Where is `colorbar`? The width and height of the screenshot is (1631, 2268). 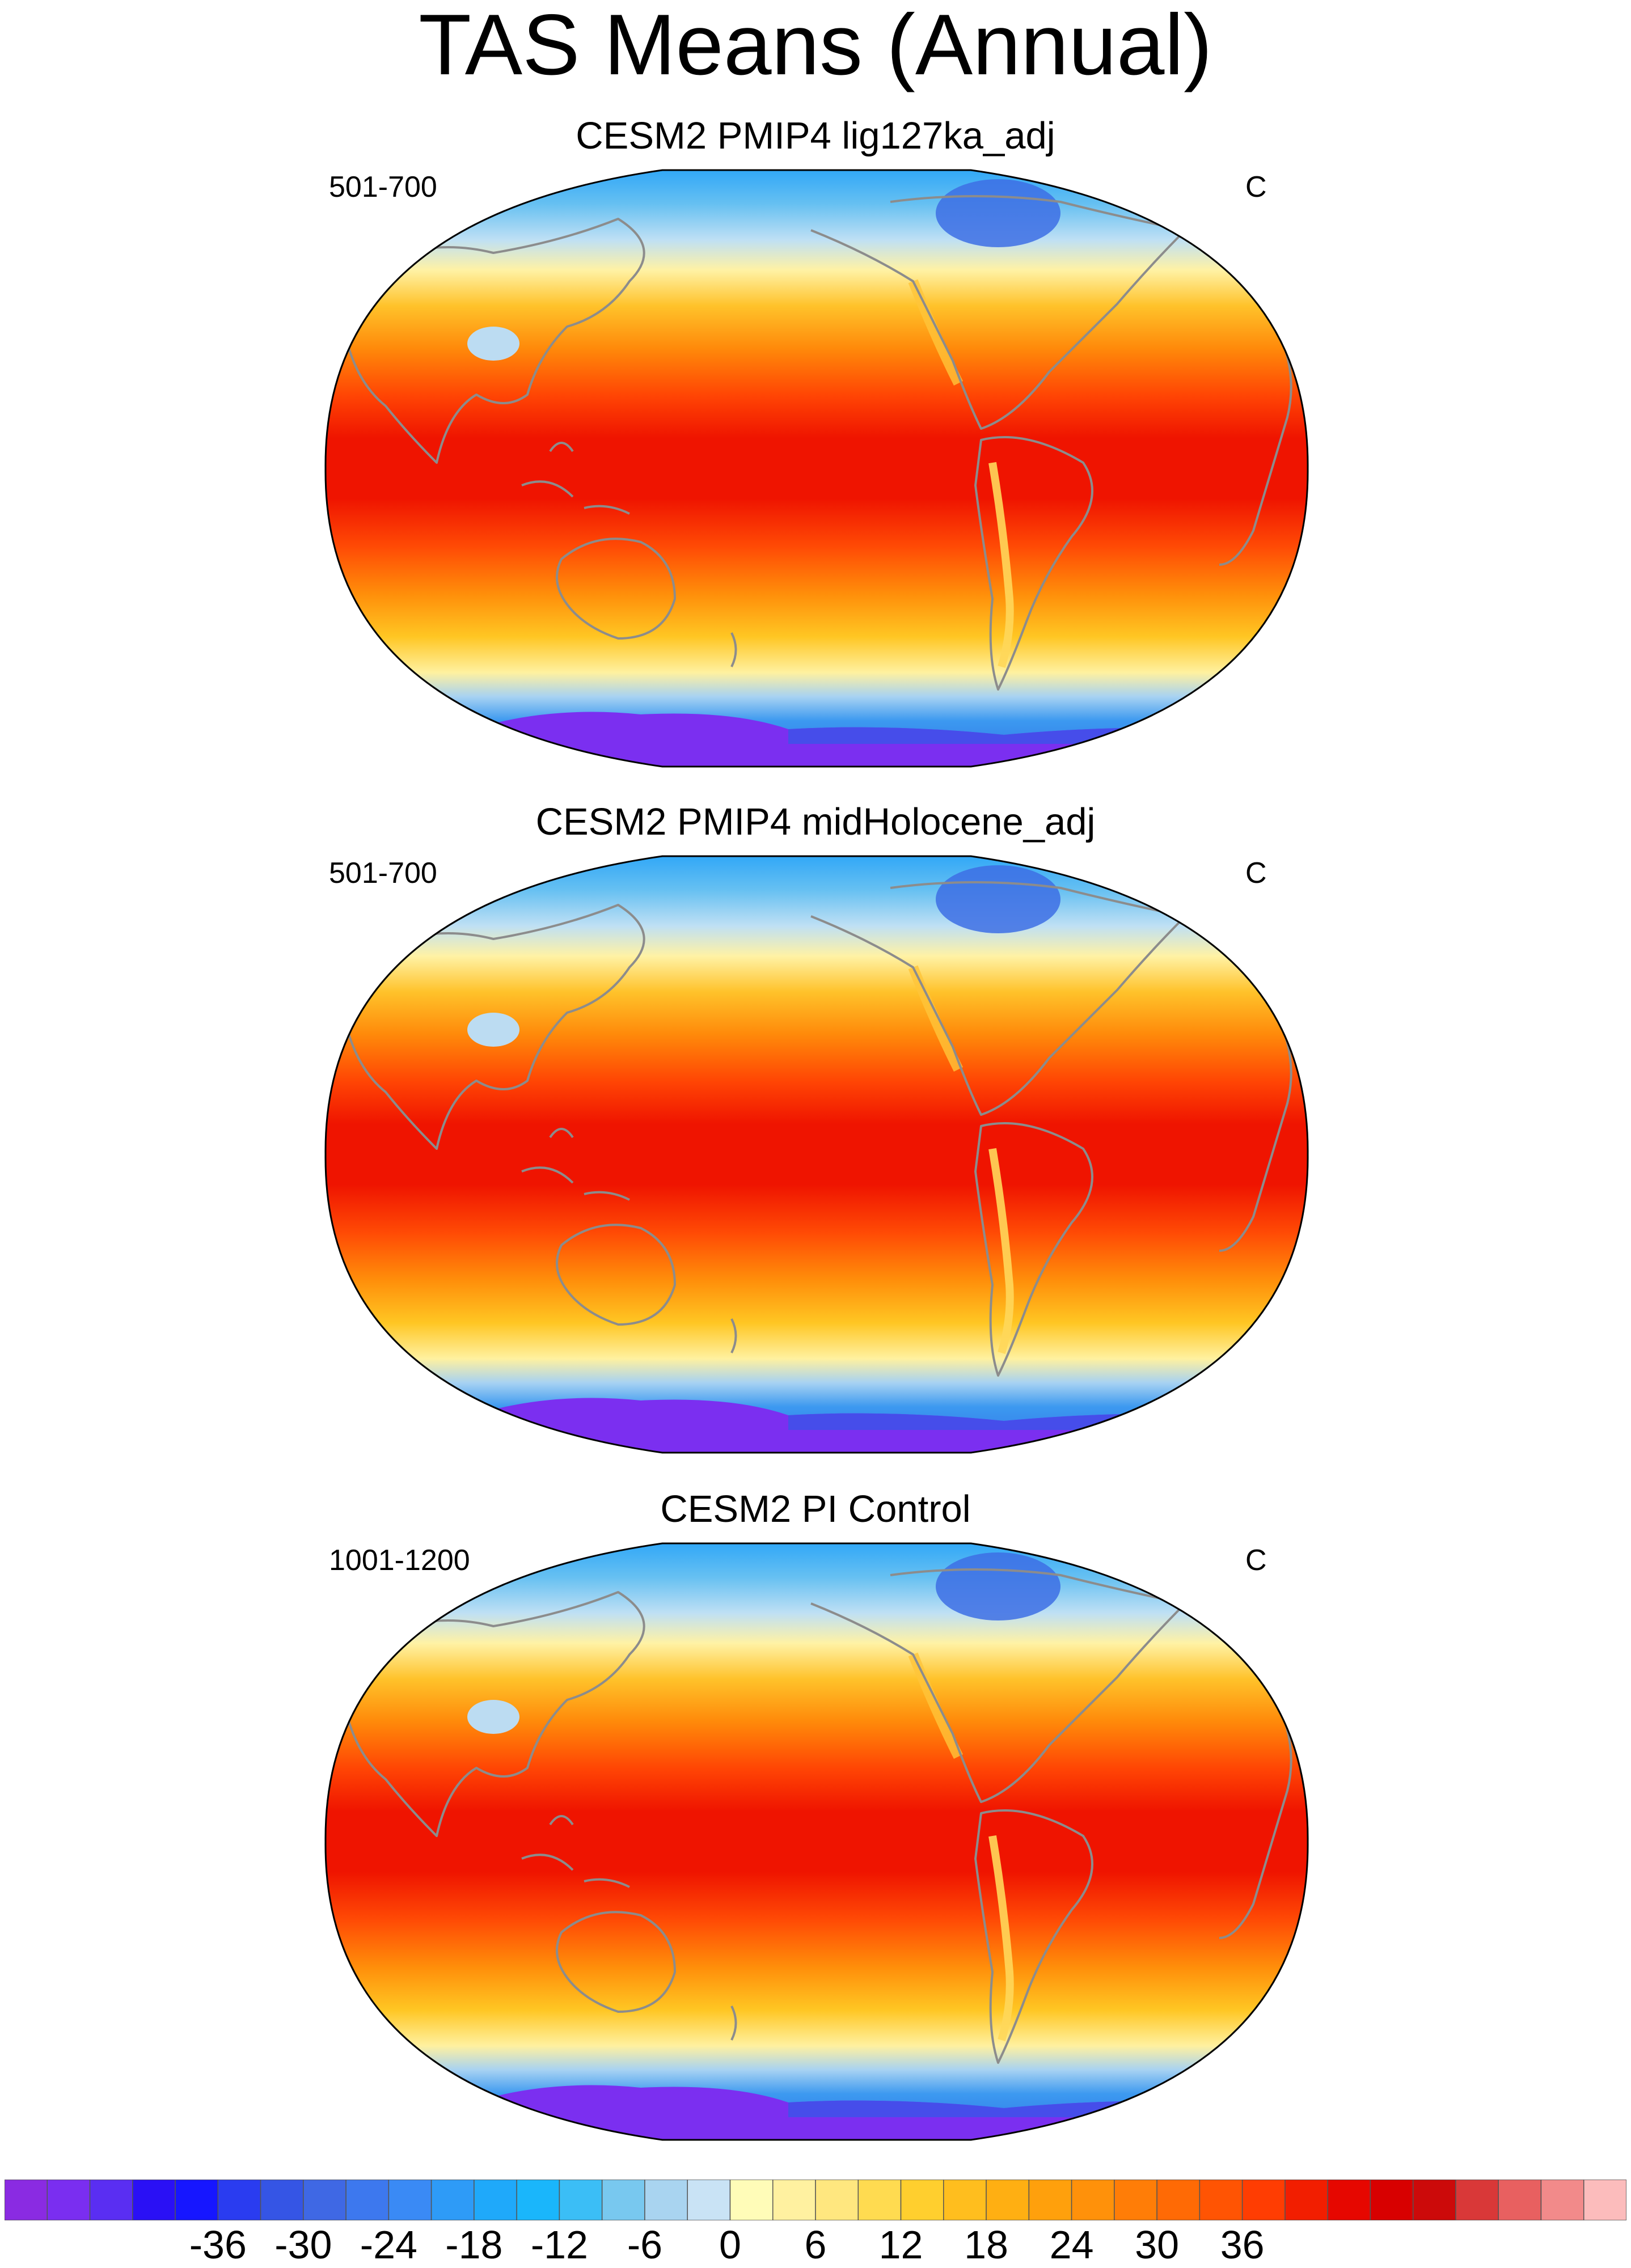
colorbar is located at coordinates (815, 2200).